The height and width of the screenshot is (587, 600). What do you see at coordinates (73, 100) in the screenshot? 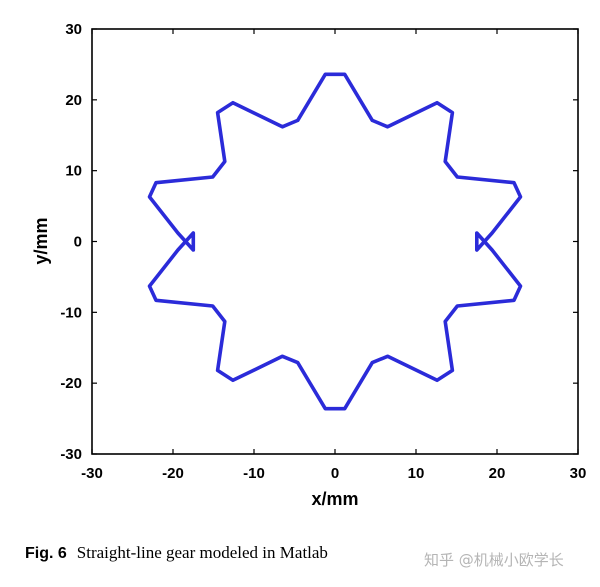
I see `y-tick-label: 20` at bounding box center [73, 100].